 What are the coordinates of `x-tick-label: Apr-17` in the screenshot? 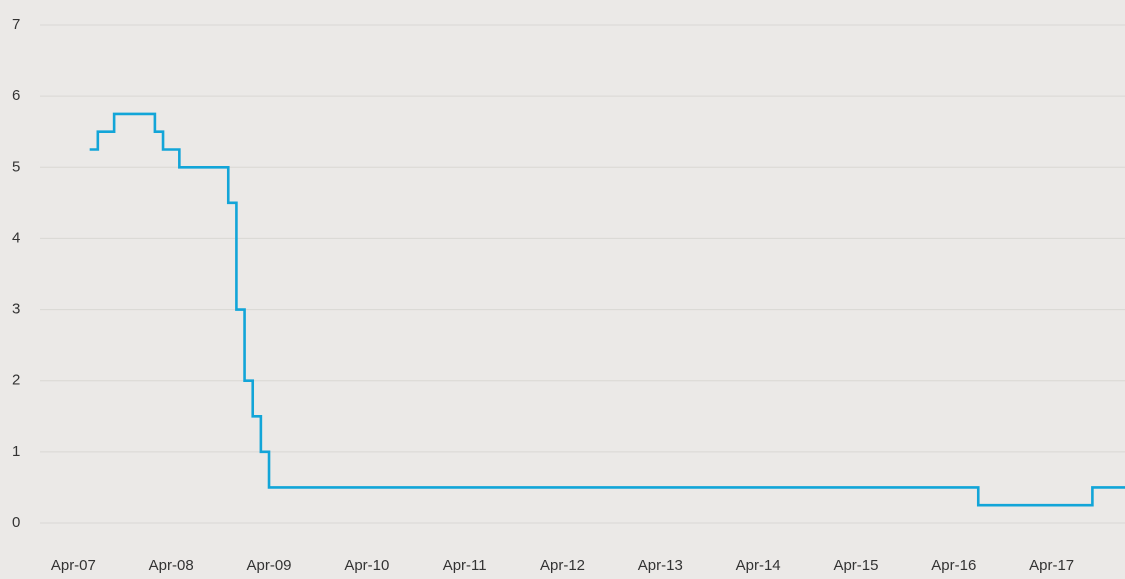 It's located at (1051, 565).